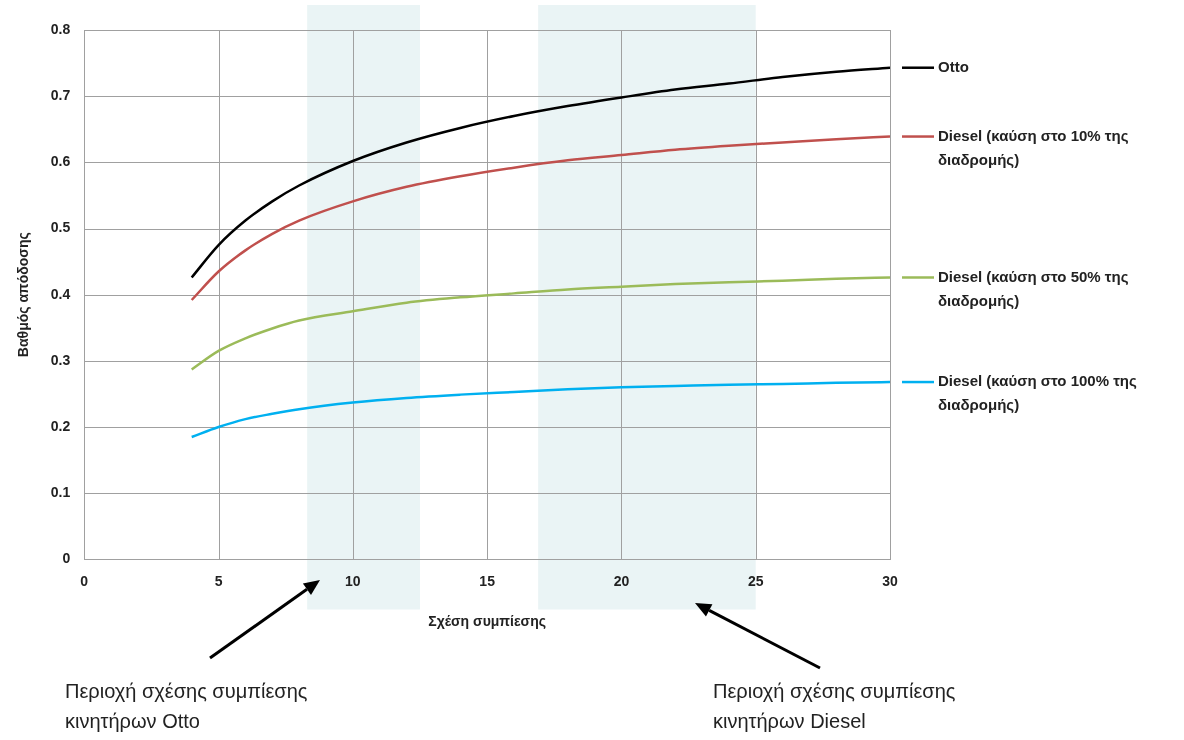 Image resolution: width=1184 pixels, height=740 pixels. What do you see at coordinates (487, 621) in the screenshot?
I see `x-axis-title: Σχέση συμπίεσης` at bounding box center [487, 621].